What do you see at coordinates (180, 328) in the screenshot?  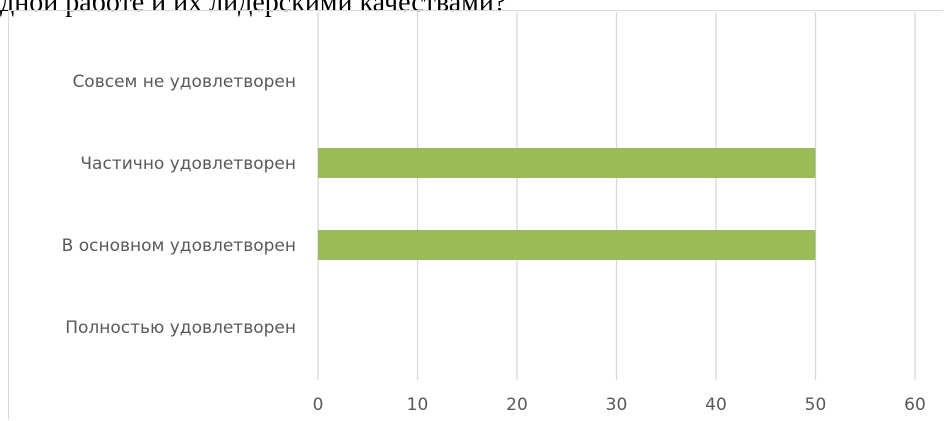 I see `category-label: Полностью удовлетворен` at bounding box center [180, 328].